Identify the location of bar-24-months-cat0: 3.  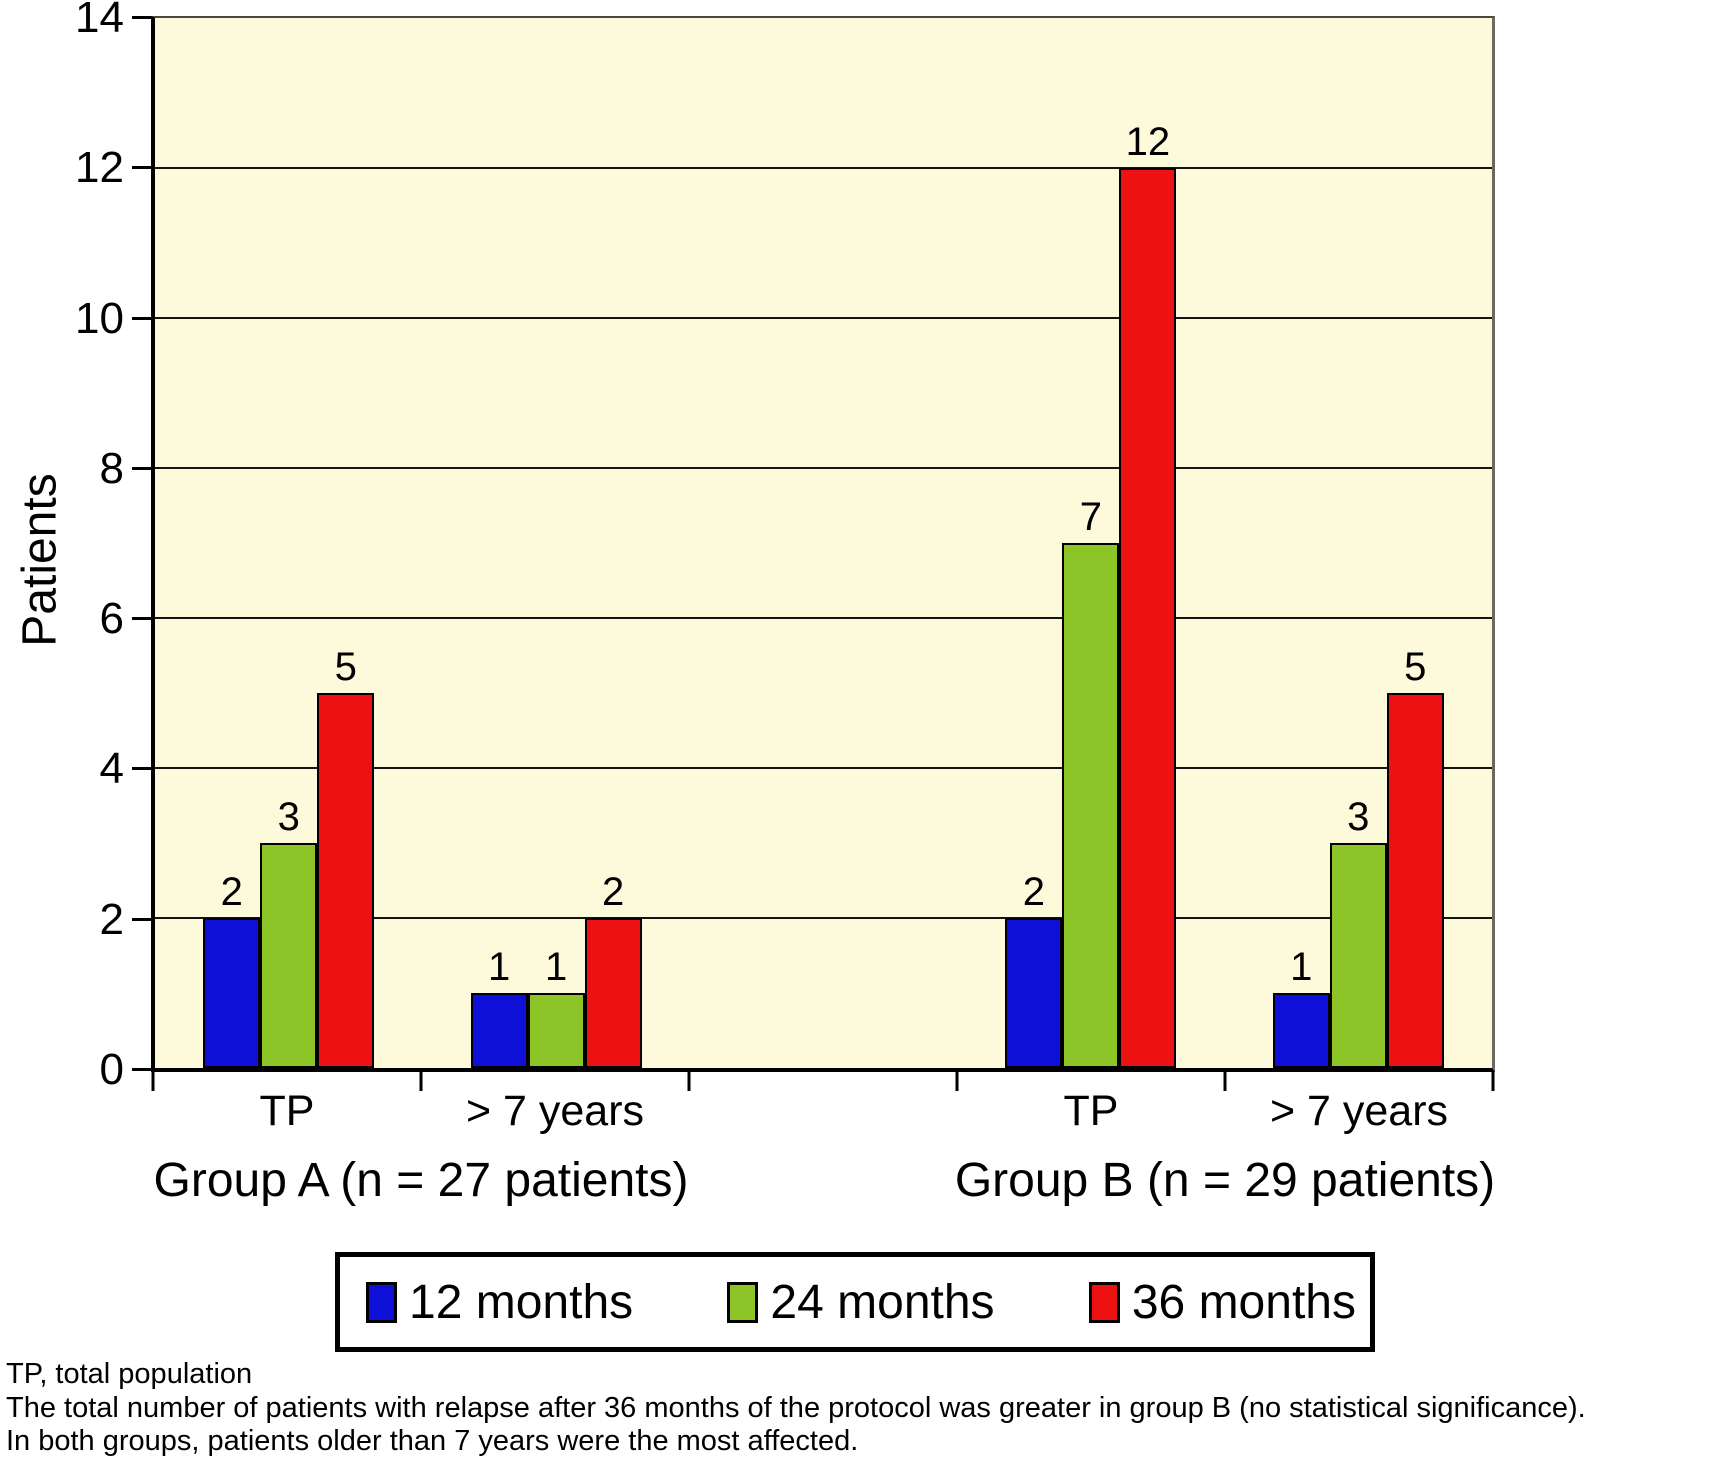
(289, 931).